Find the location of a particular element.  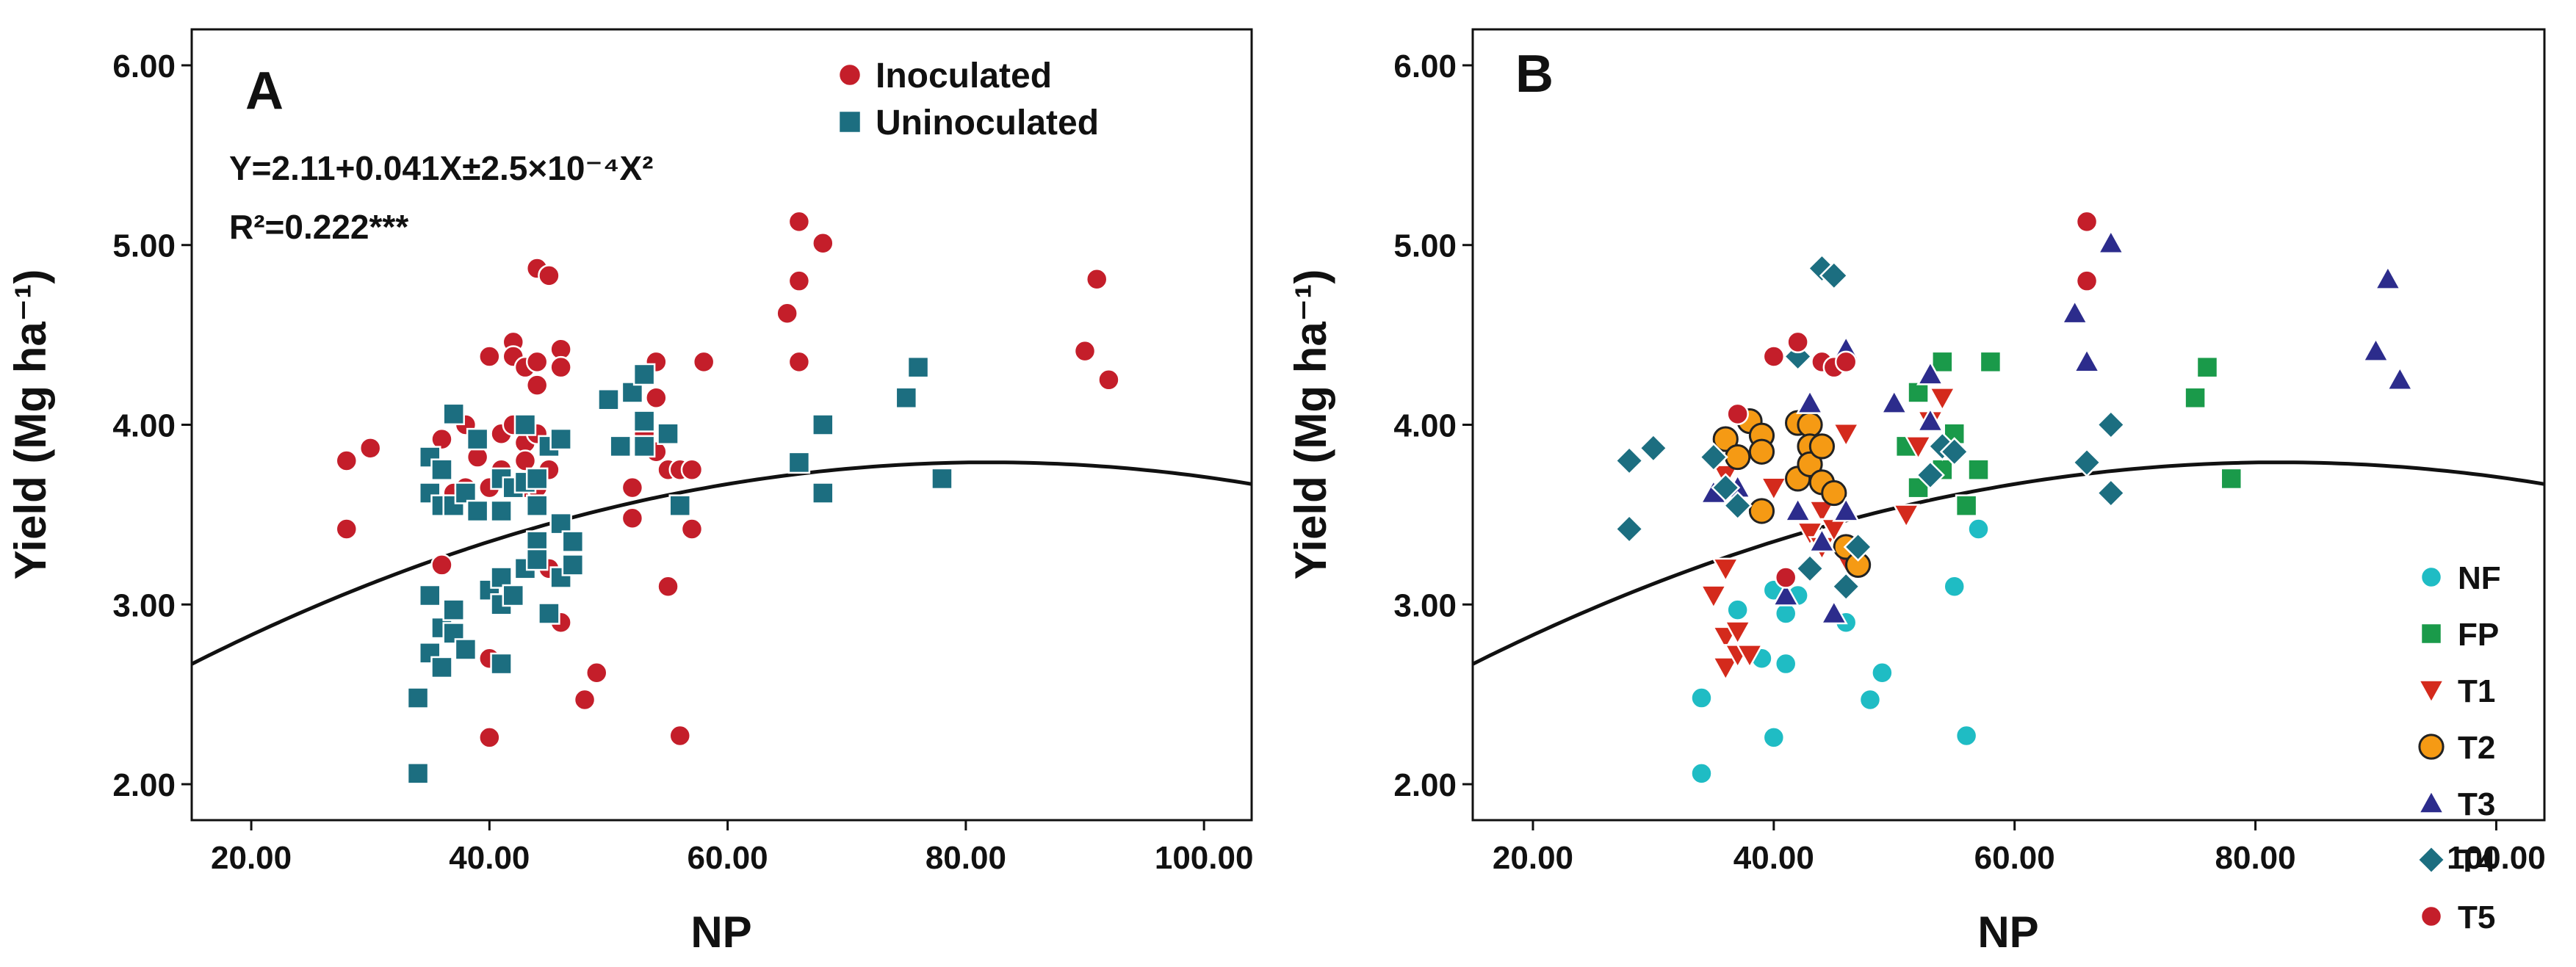

legend-label-fp: FP is located at coordinates (2478, 635).